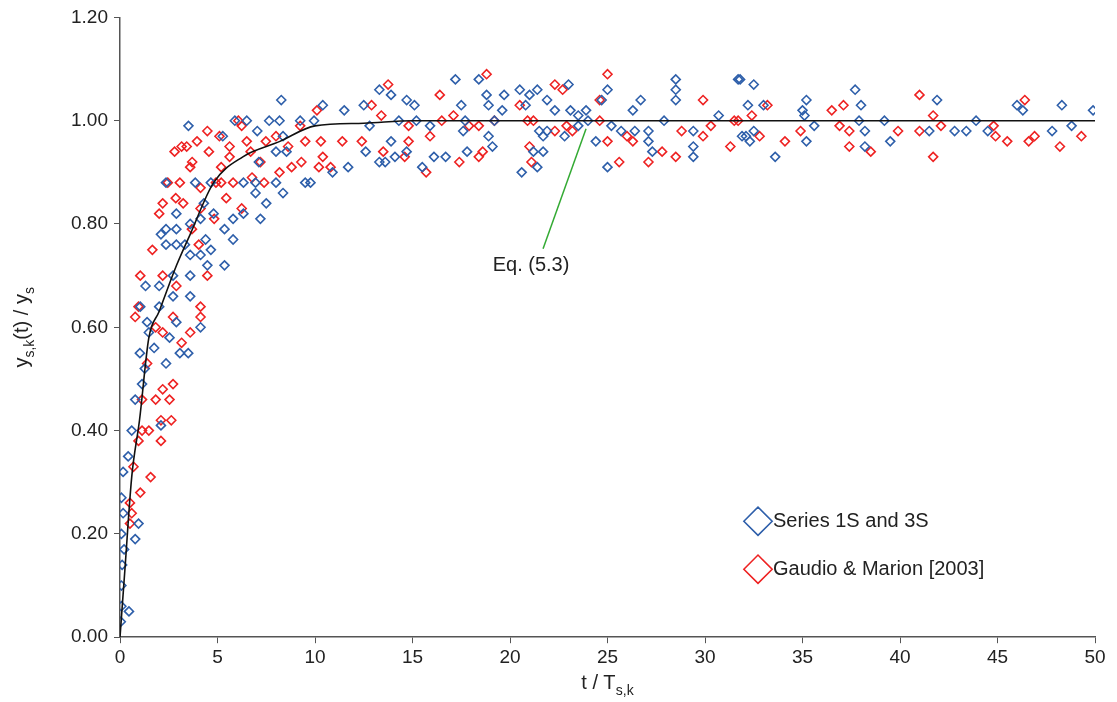 This screenshot has height=702, width=1117. I want to click on x-tick-label: 30, so click(705, 656).